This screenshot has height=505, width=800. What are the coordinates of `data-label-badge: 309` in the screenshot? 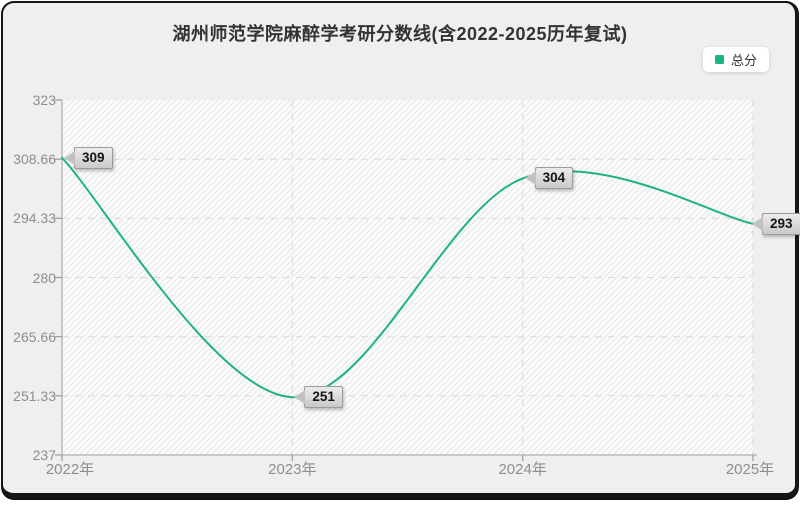 It's located at (88, 157).